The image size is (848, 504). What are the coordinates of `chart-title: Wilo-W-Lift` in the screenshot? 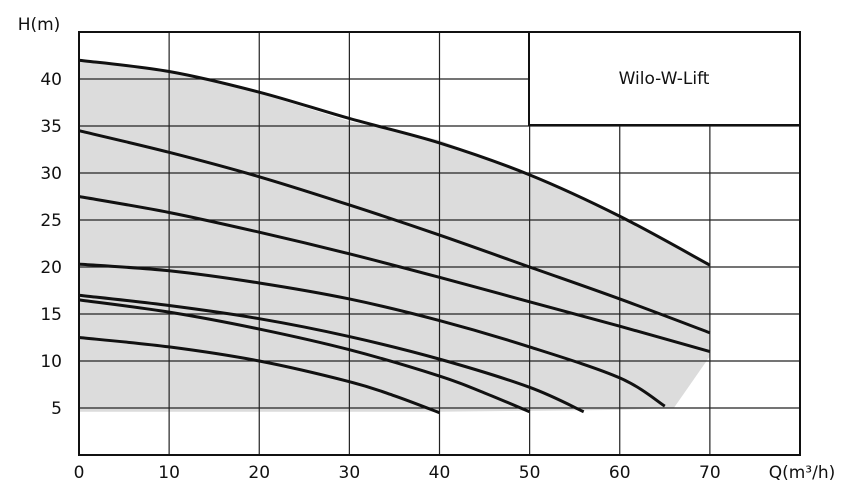 It's located at (664, 79).